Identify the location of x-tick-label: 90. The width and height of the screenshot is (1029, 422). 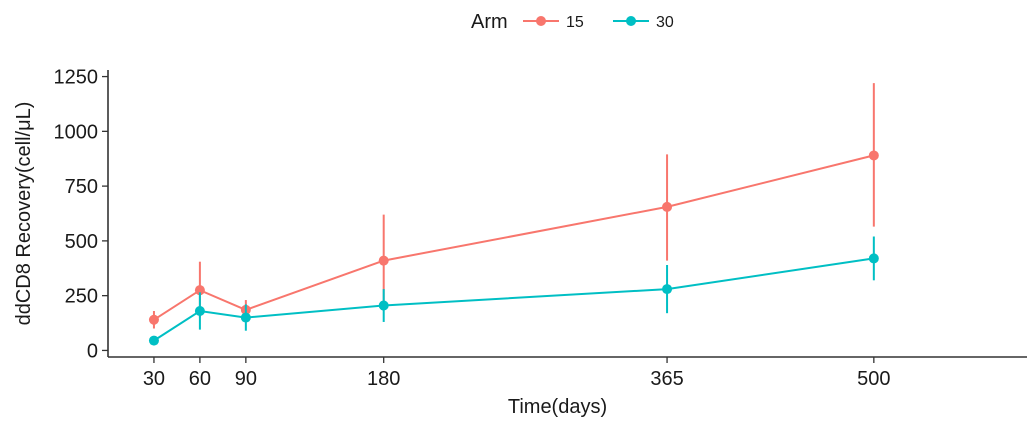
(246, 379).